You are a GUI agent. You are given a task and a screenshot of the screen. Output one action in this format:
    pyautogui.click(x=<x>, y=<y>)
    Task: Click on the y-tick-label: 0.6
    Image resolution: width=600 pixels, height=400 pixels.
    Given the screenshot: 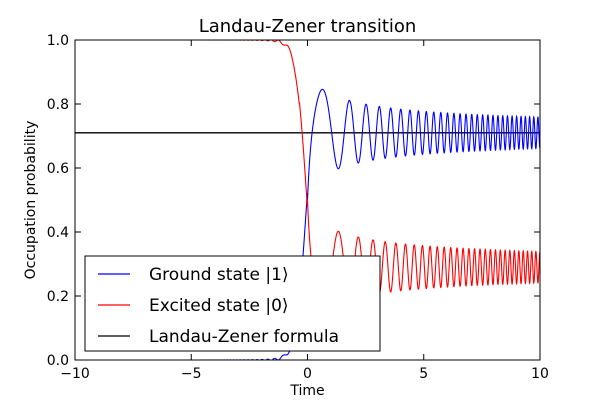 What is the action you would take?
    pyautogui.click(x=58, y=169)
    